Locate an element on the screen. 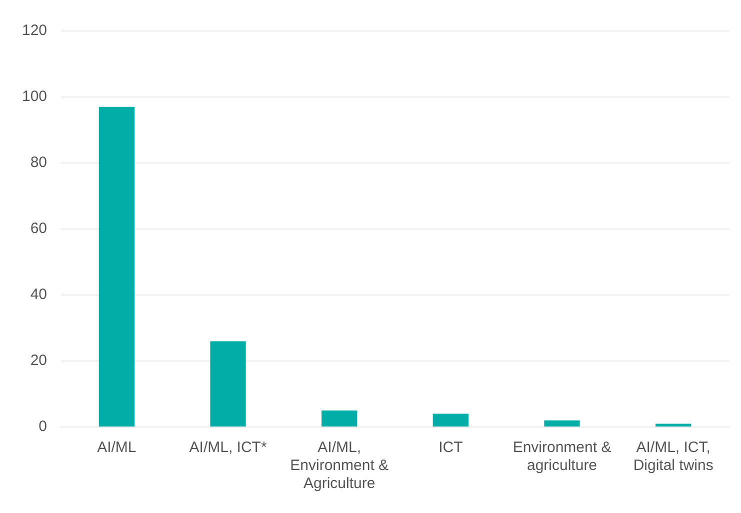 Image resolution: width=741 pixels, height=513 pixels. x-tick-label: AI/ML, ICT, Digital twins is located at coordinates (673, 456).